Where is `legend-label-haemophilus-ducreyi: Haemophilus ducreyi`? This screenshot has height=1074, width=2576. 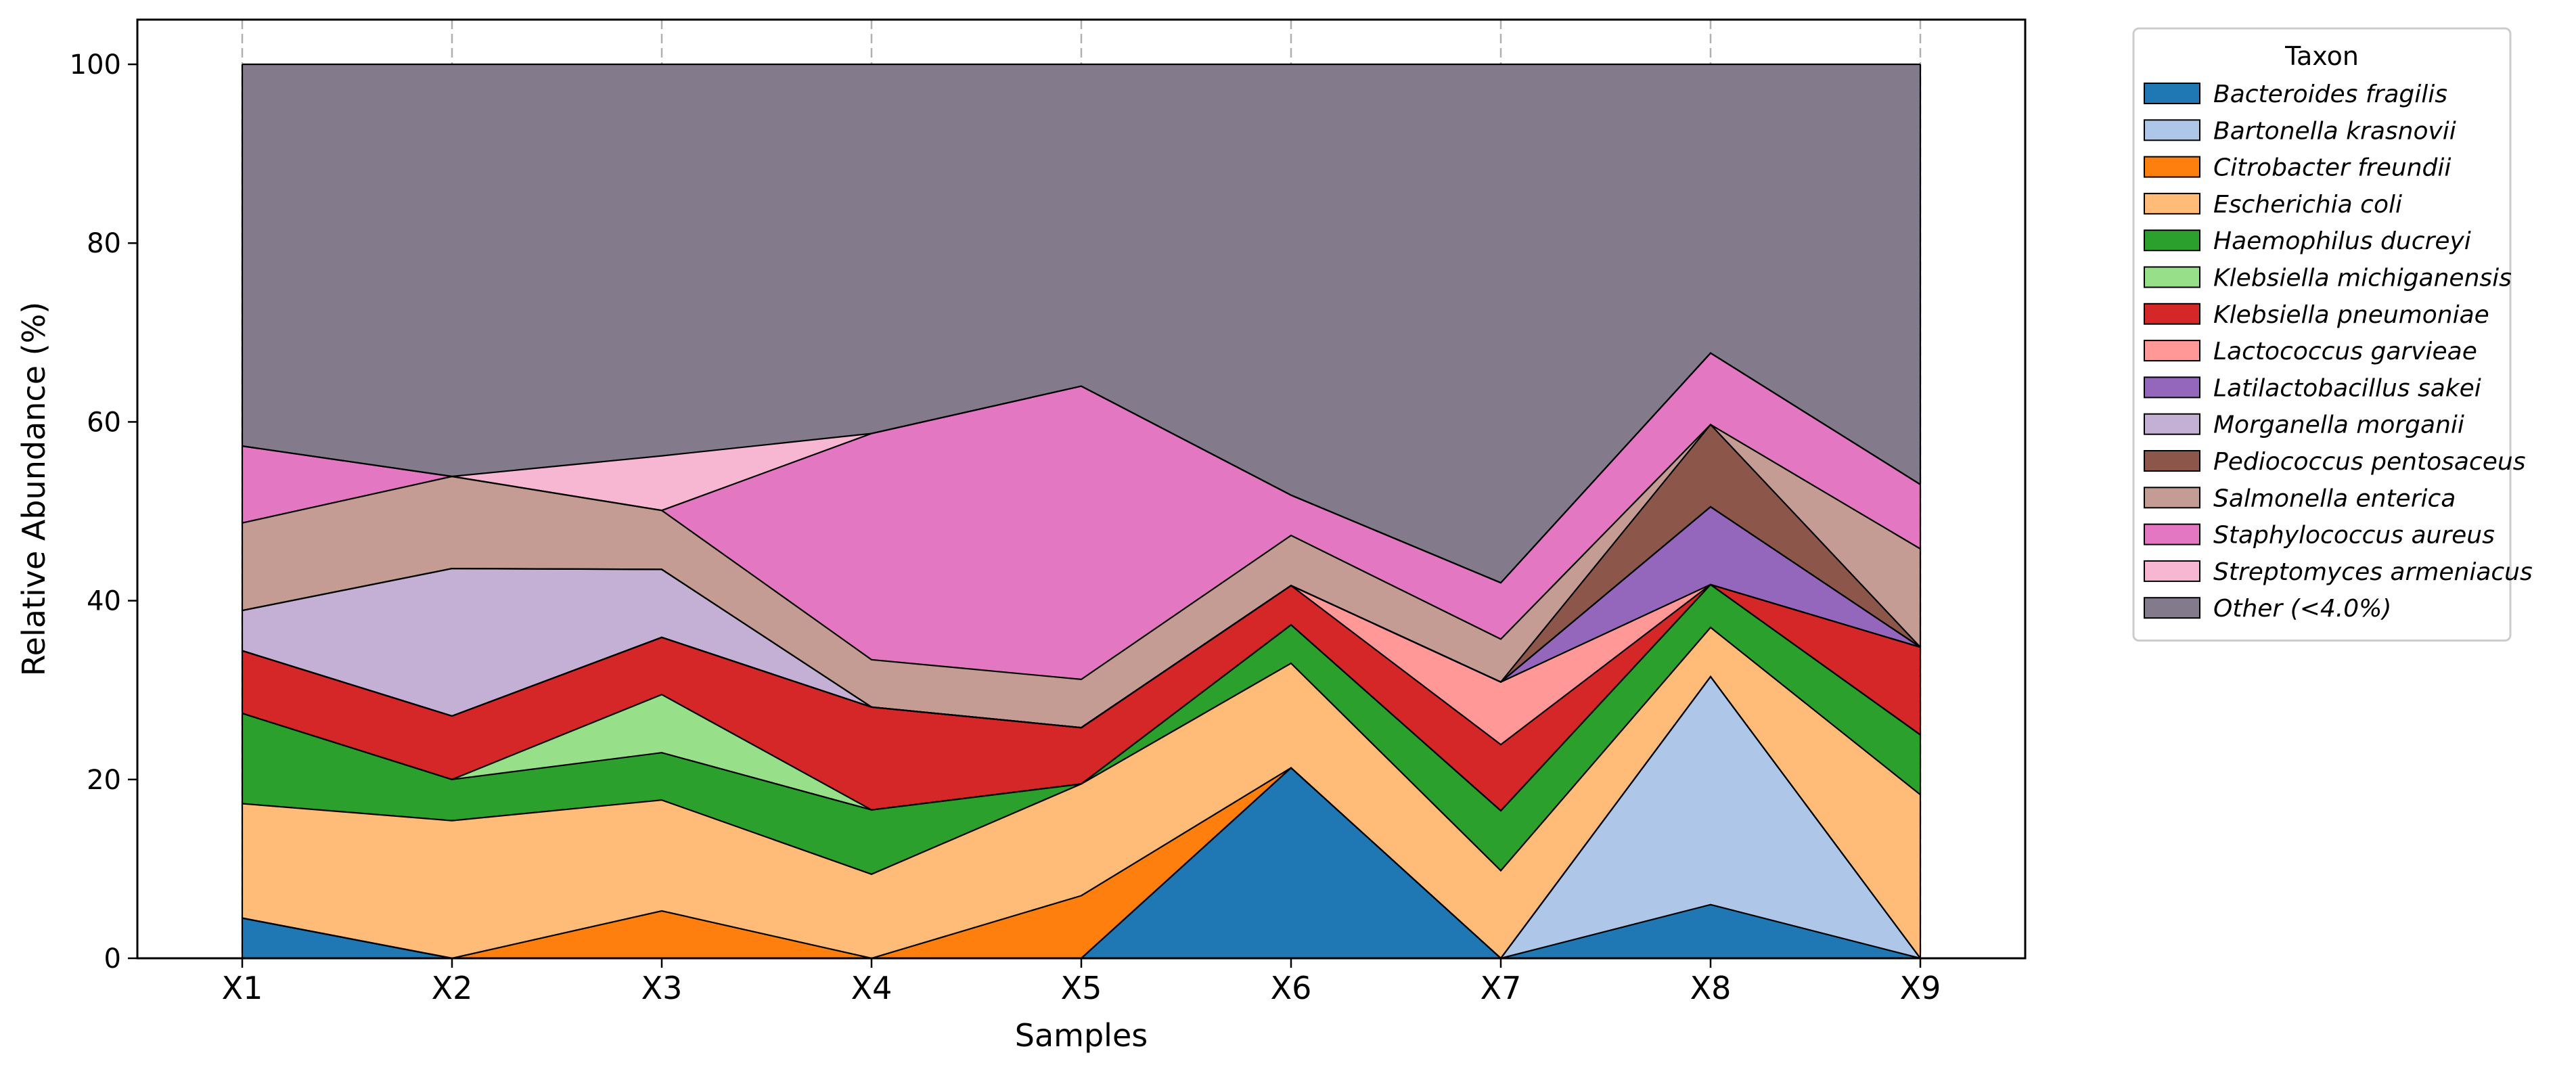 legend-label-haemophilus-ducreyi: Haemophilus ducreyi is located at coordinates (2342, 241).